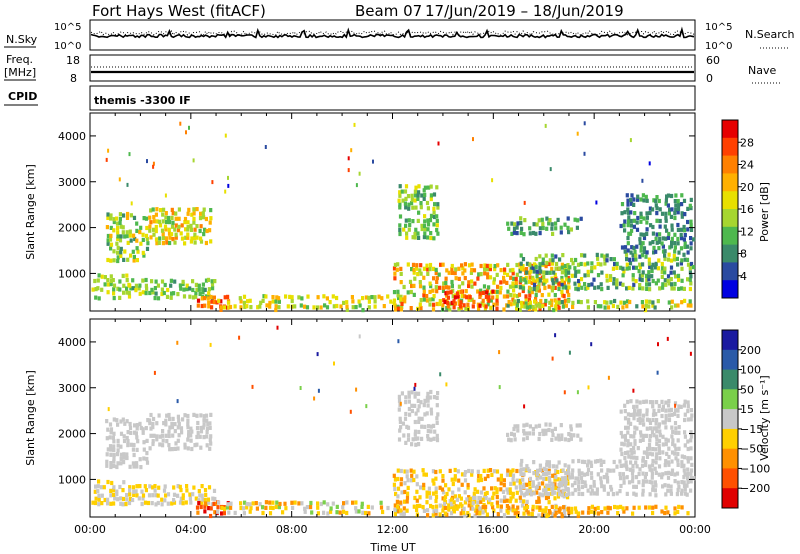 This screenshot has height=554, width=800. Describe the element at coordinates (22, 39) in the screenshot. I see `nsky-label: N.Sky` at that location.